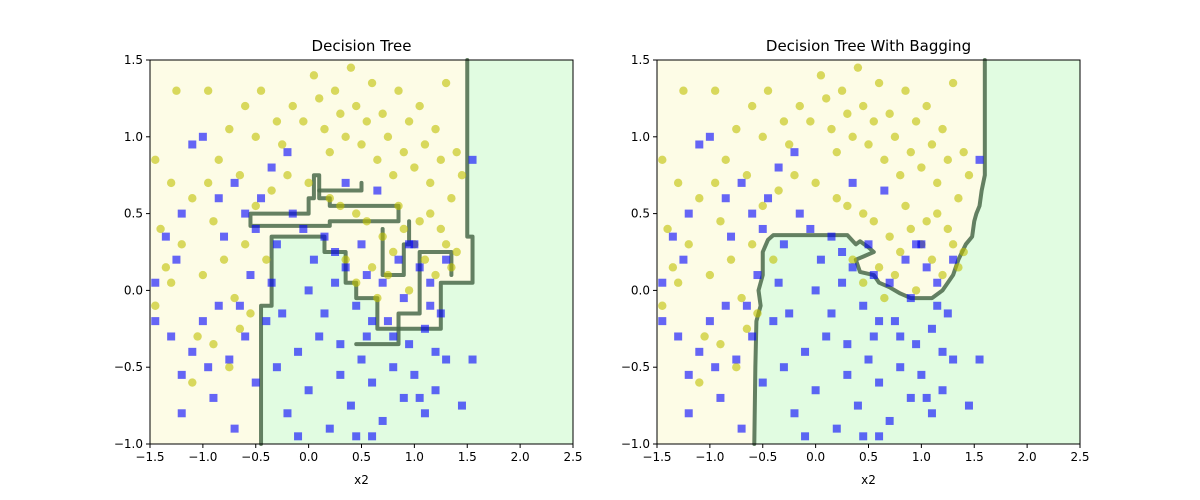  What do you see at coordinates (1027, 457) in the screenshot?
I see `x-tick-label: 2.0` at bounding box center [1027, 457].